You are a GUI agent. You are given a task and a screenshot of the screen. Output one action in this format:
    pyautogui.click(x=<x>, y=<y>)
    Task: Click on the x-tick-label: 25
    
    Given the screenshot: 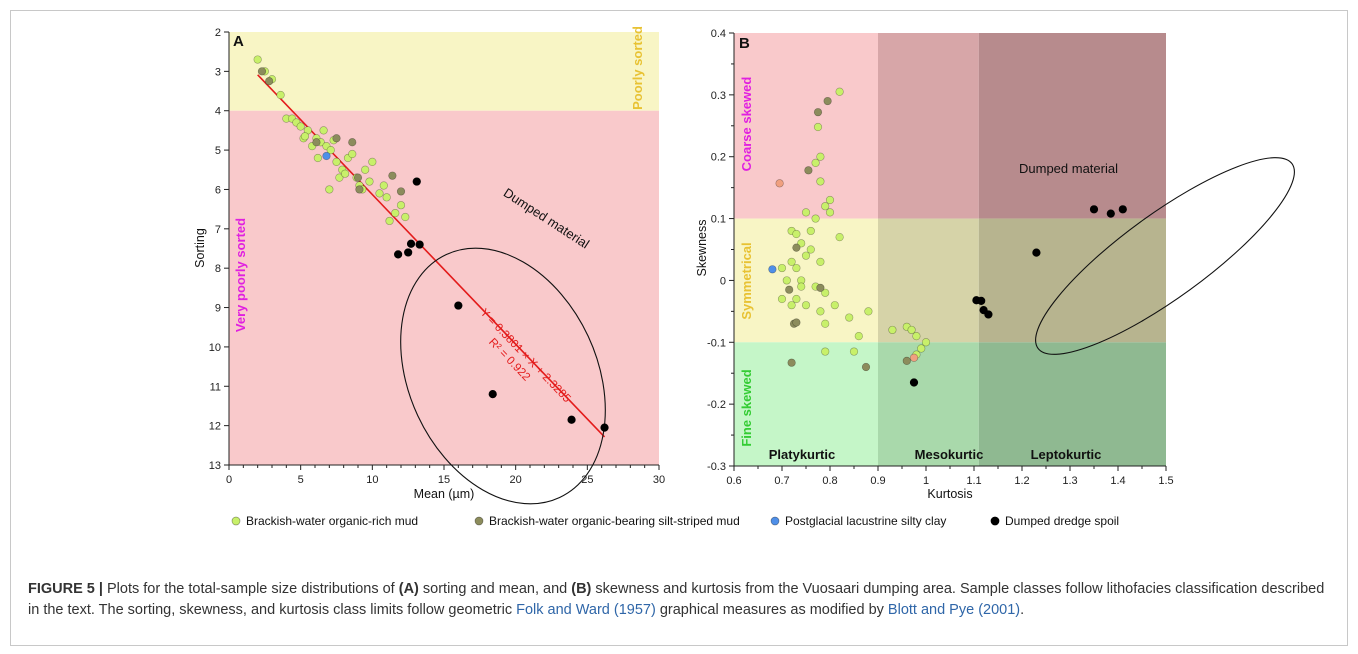 What is the action you would take?
    pyautogui.click(x=587, y=480)
    